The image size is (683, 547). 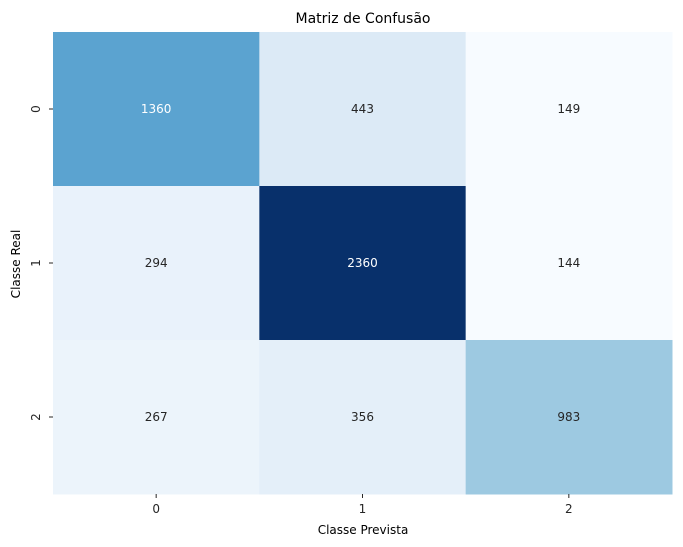 I want to click on y-axis-label: Classe Real, so click(x=16, y=264).